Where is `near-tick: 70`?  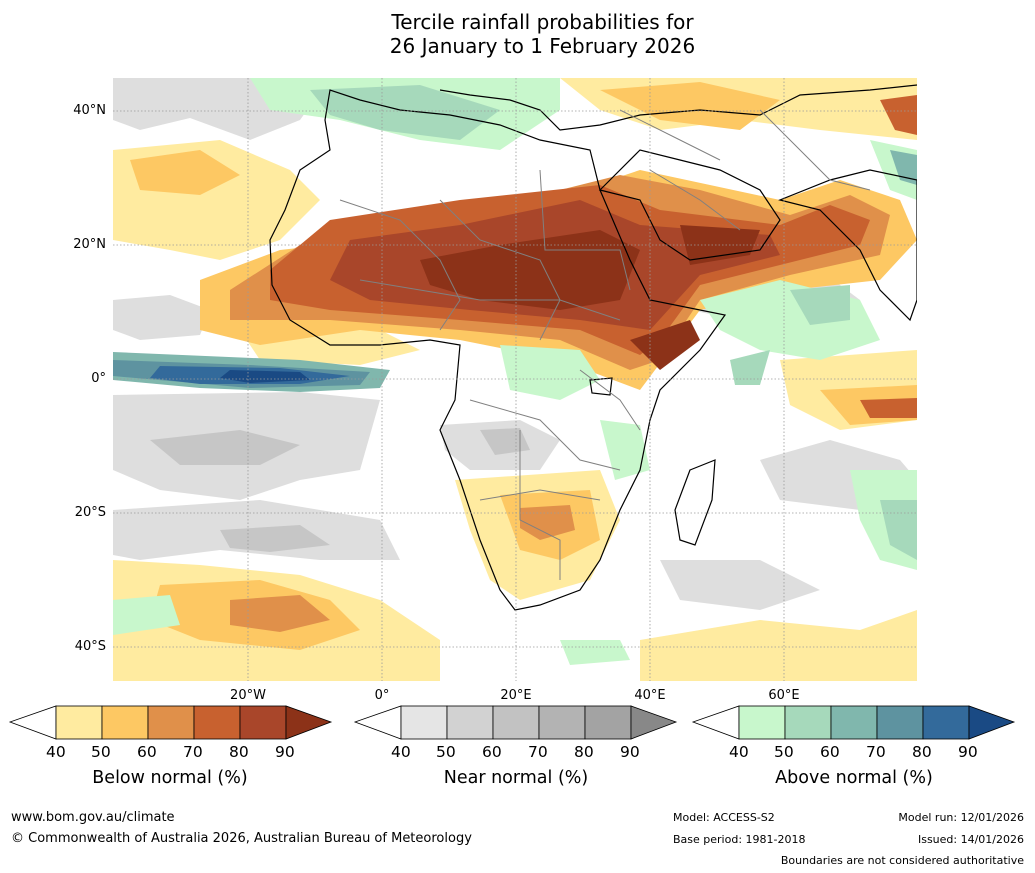
near-tick: 70 is located at coordinates (538, 752).